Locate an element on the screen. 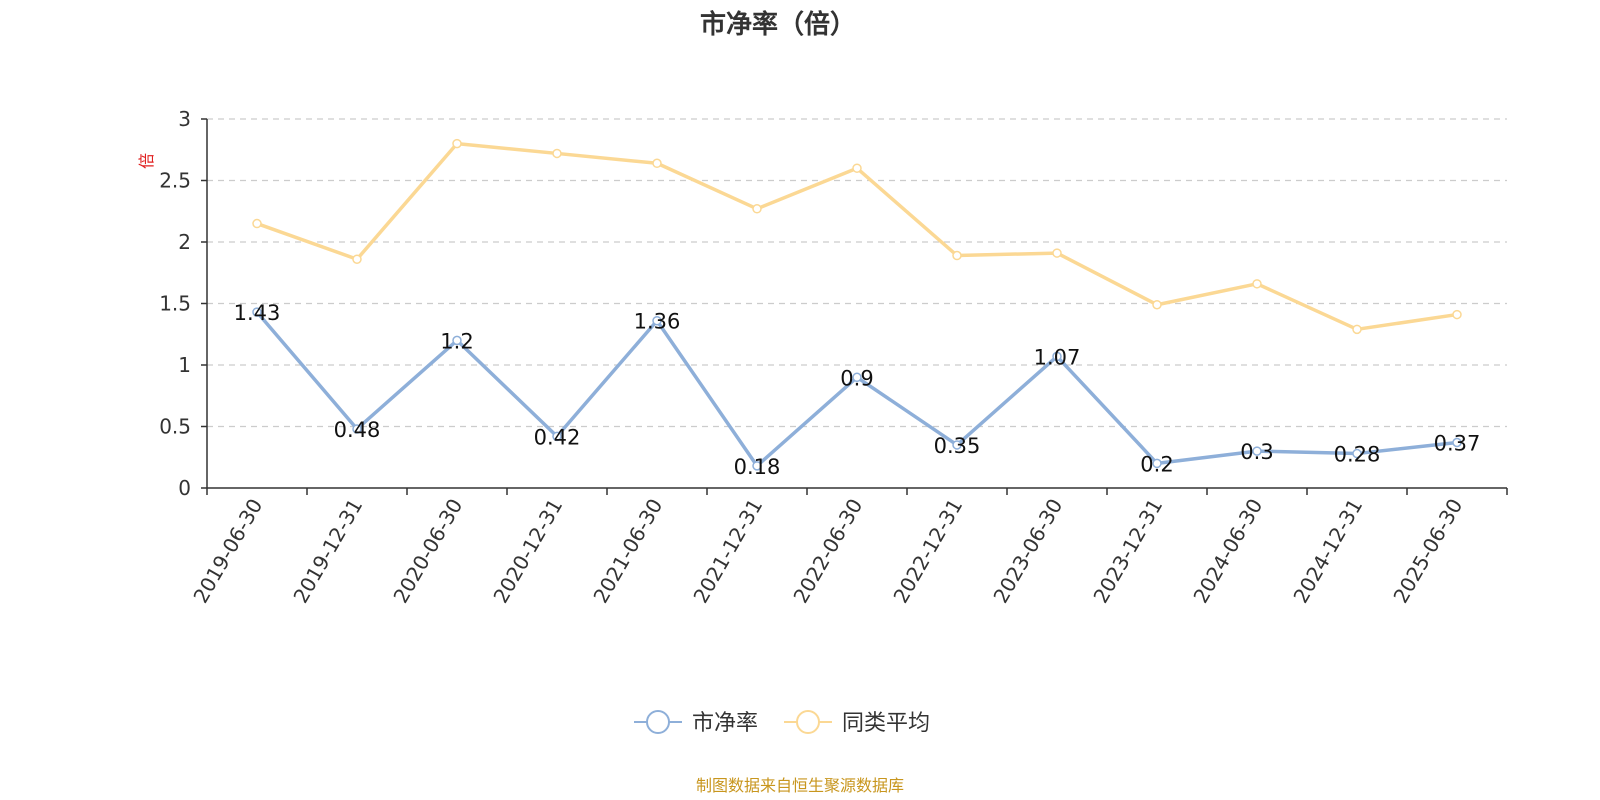 This screenshot has height=800, width=1600. data-label: 0.18 is located at coordinates (757, 467).